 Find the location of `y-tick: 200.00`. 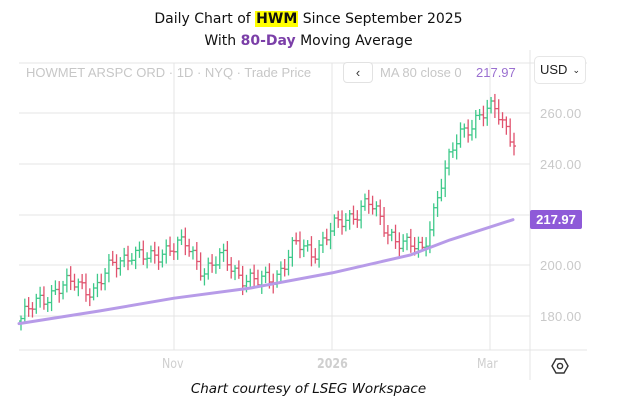

y-tick: 200.00 is located at coordinates (561, 265).